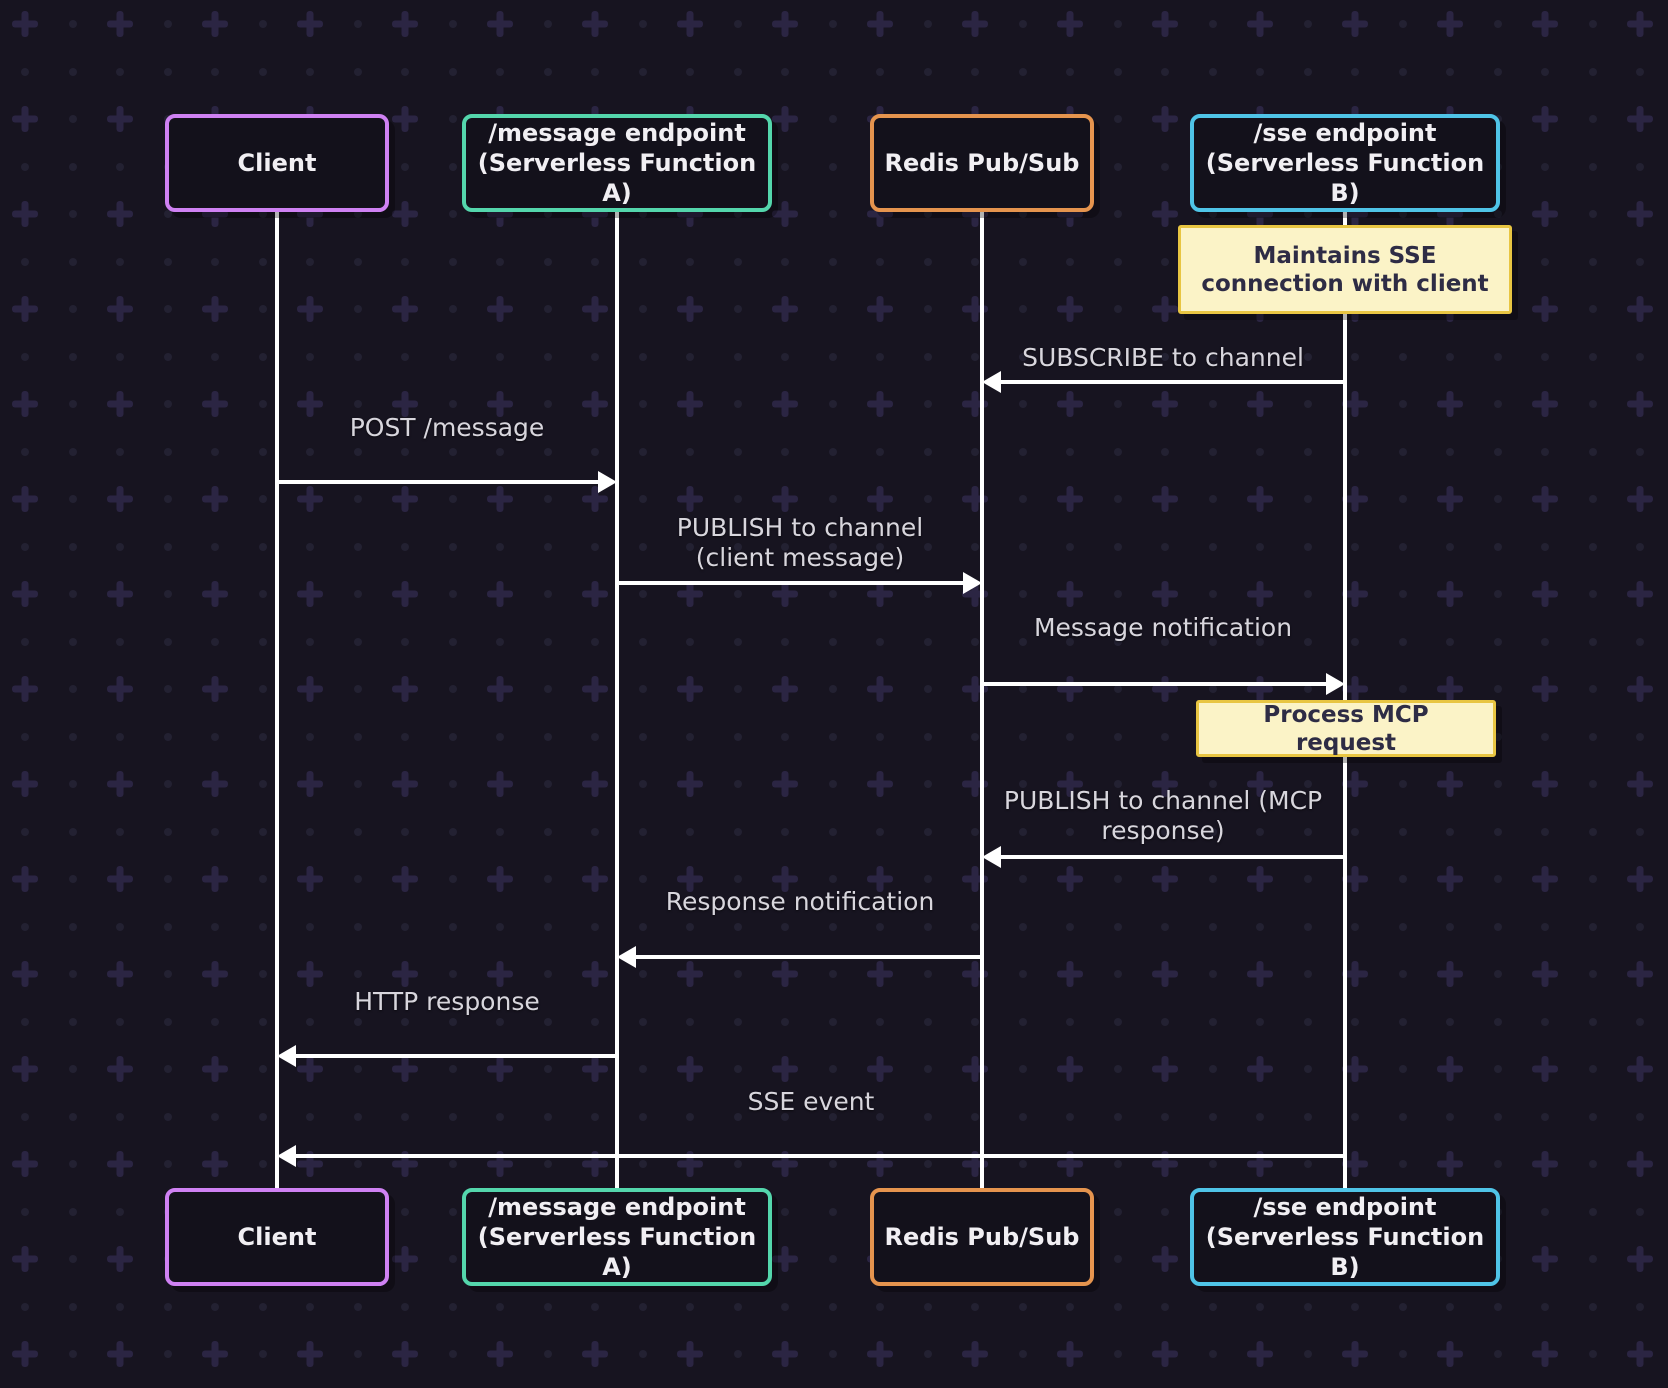  I want to click on message-line-publish-mcp-response, so click(1171, 857).